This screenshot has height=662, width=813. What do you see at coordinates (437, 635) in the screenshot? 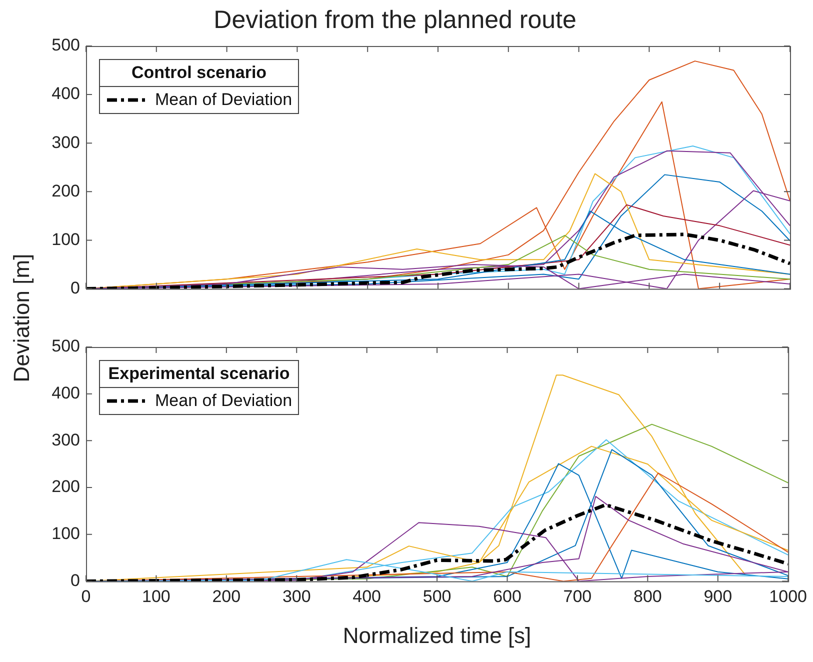
I see `x-axis-title: Normalized time [s]` at bounding box center [437, 635].